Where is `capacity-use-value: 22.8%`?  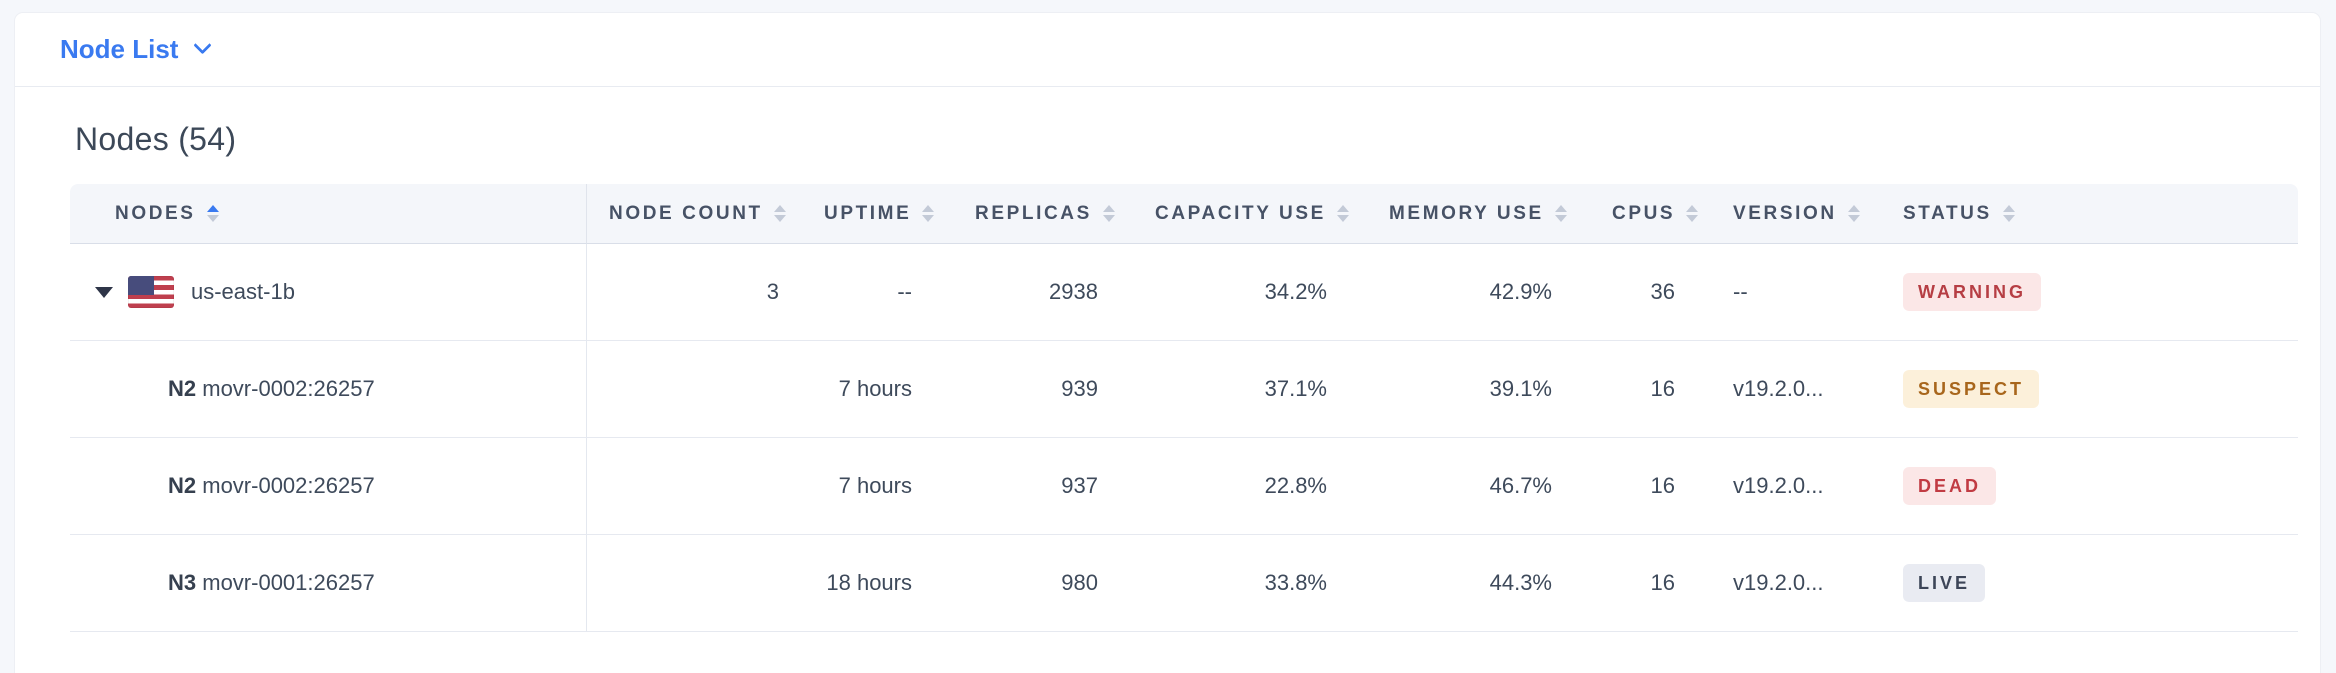
capacity-use-value: 22.8% is located at coordinates (1232, 486).